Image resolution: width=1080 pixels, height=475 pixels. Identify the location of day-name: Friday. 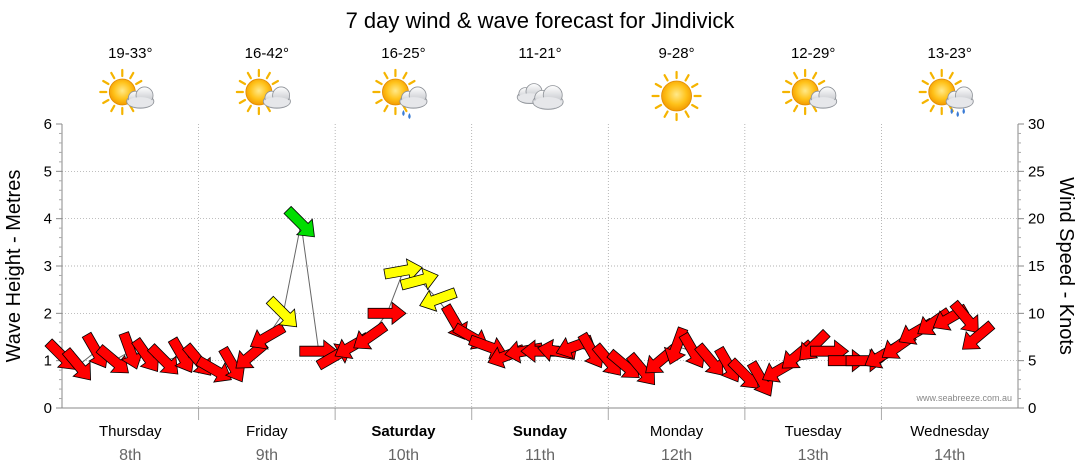
(267, 431).